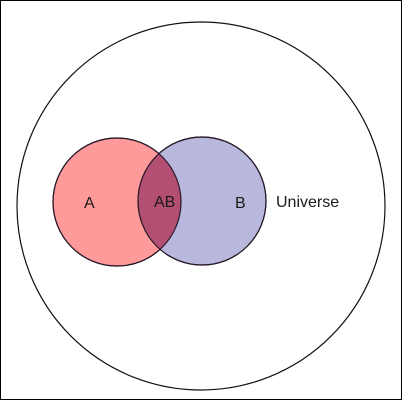 The width and height of the screenshot is (402, 400). Describe the element at coordinates (89, 203) in the screenshot. I see `set-a-label: A` at that location.